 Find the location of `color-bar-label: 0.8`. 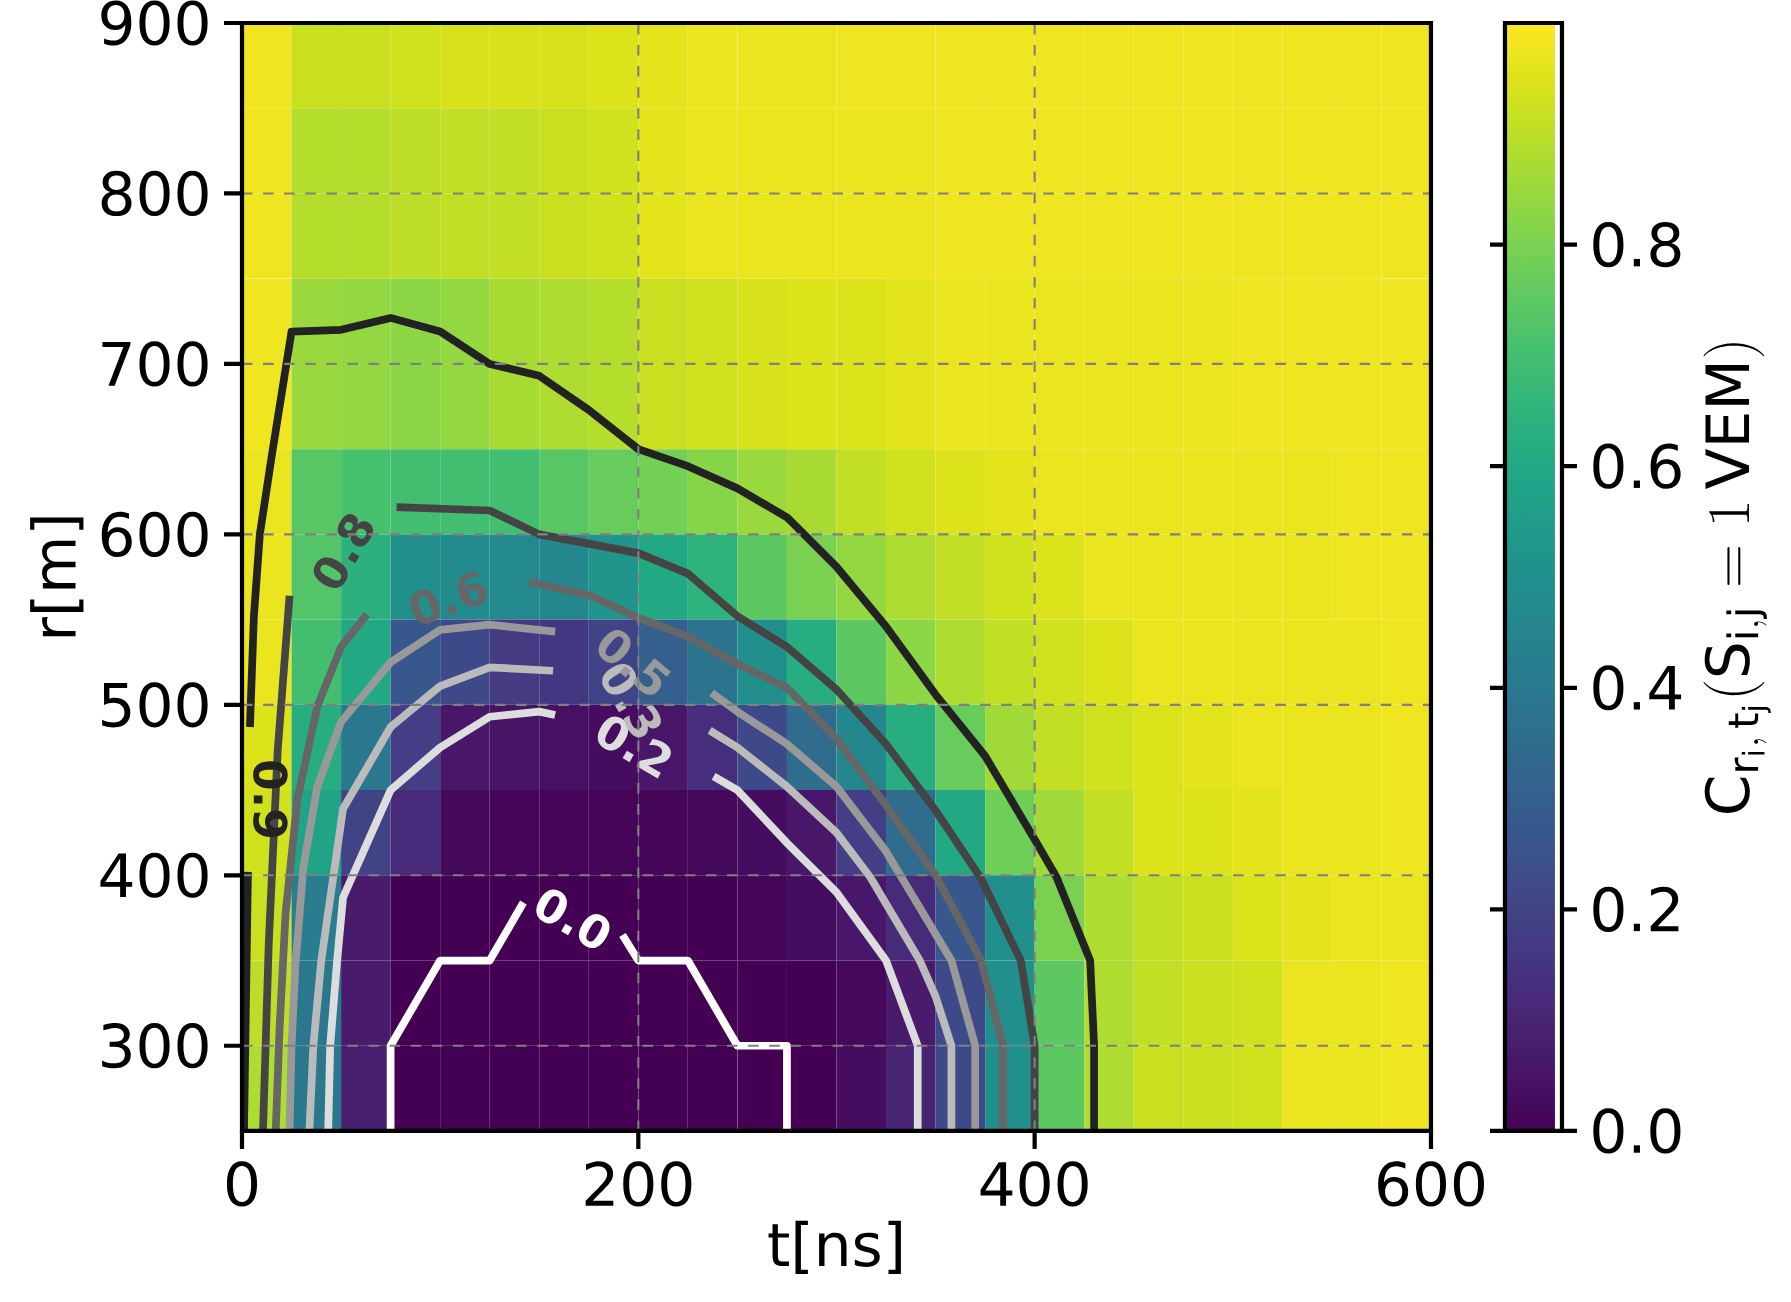

color-bar-label: 0.8 is located at coordinates (1637, 244).